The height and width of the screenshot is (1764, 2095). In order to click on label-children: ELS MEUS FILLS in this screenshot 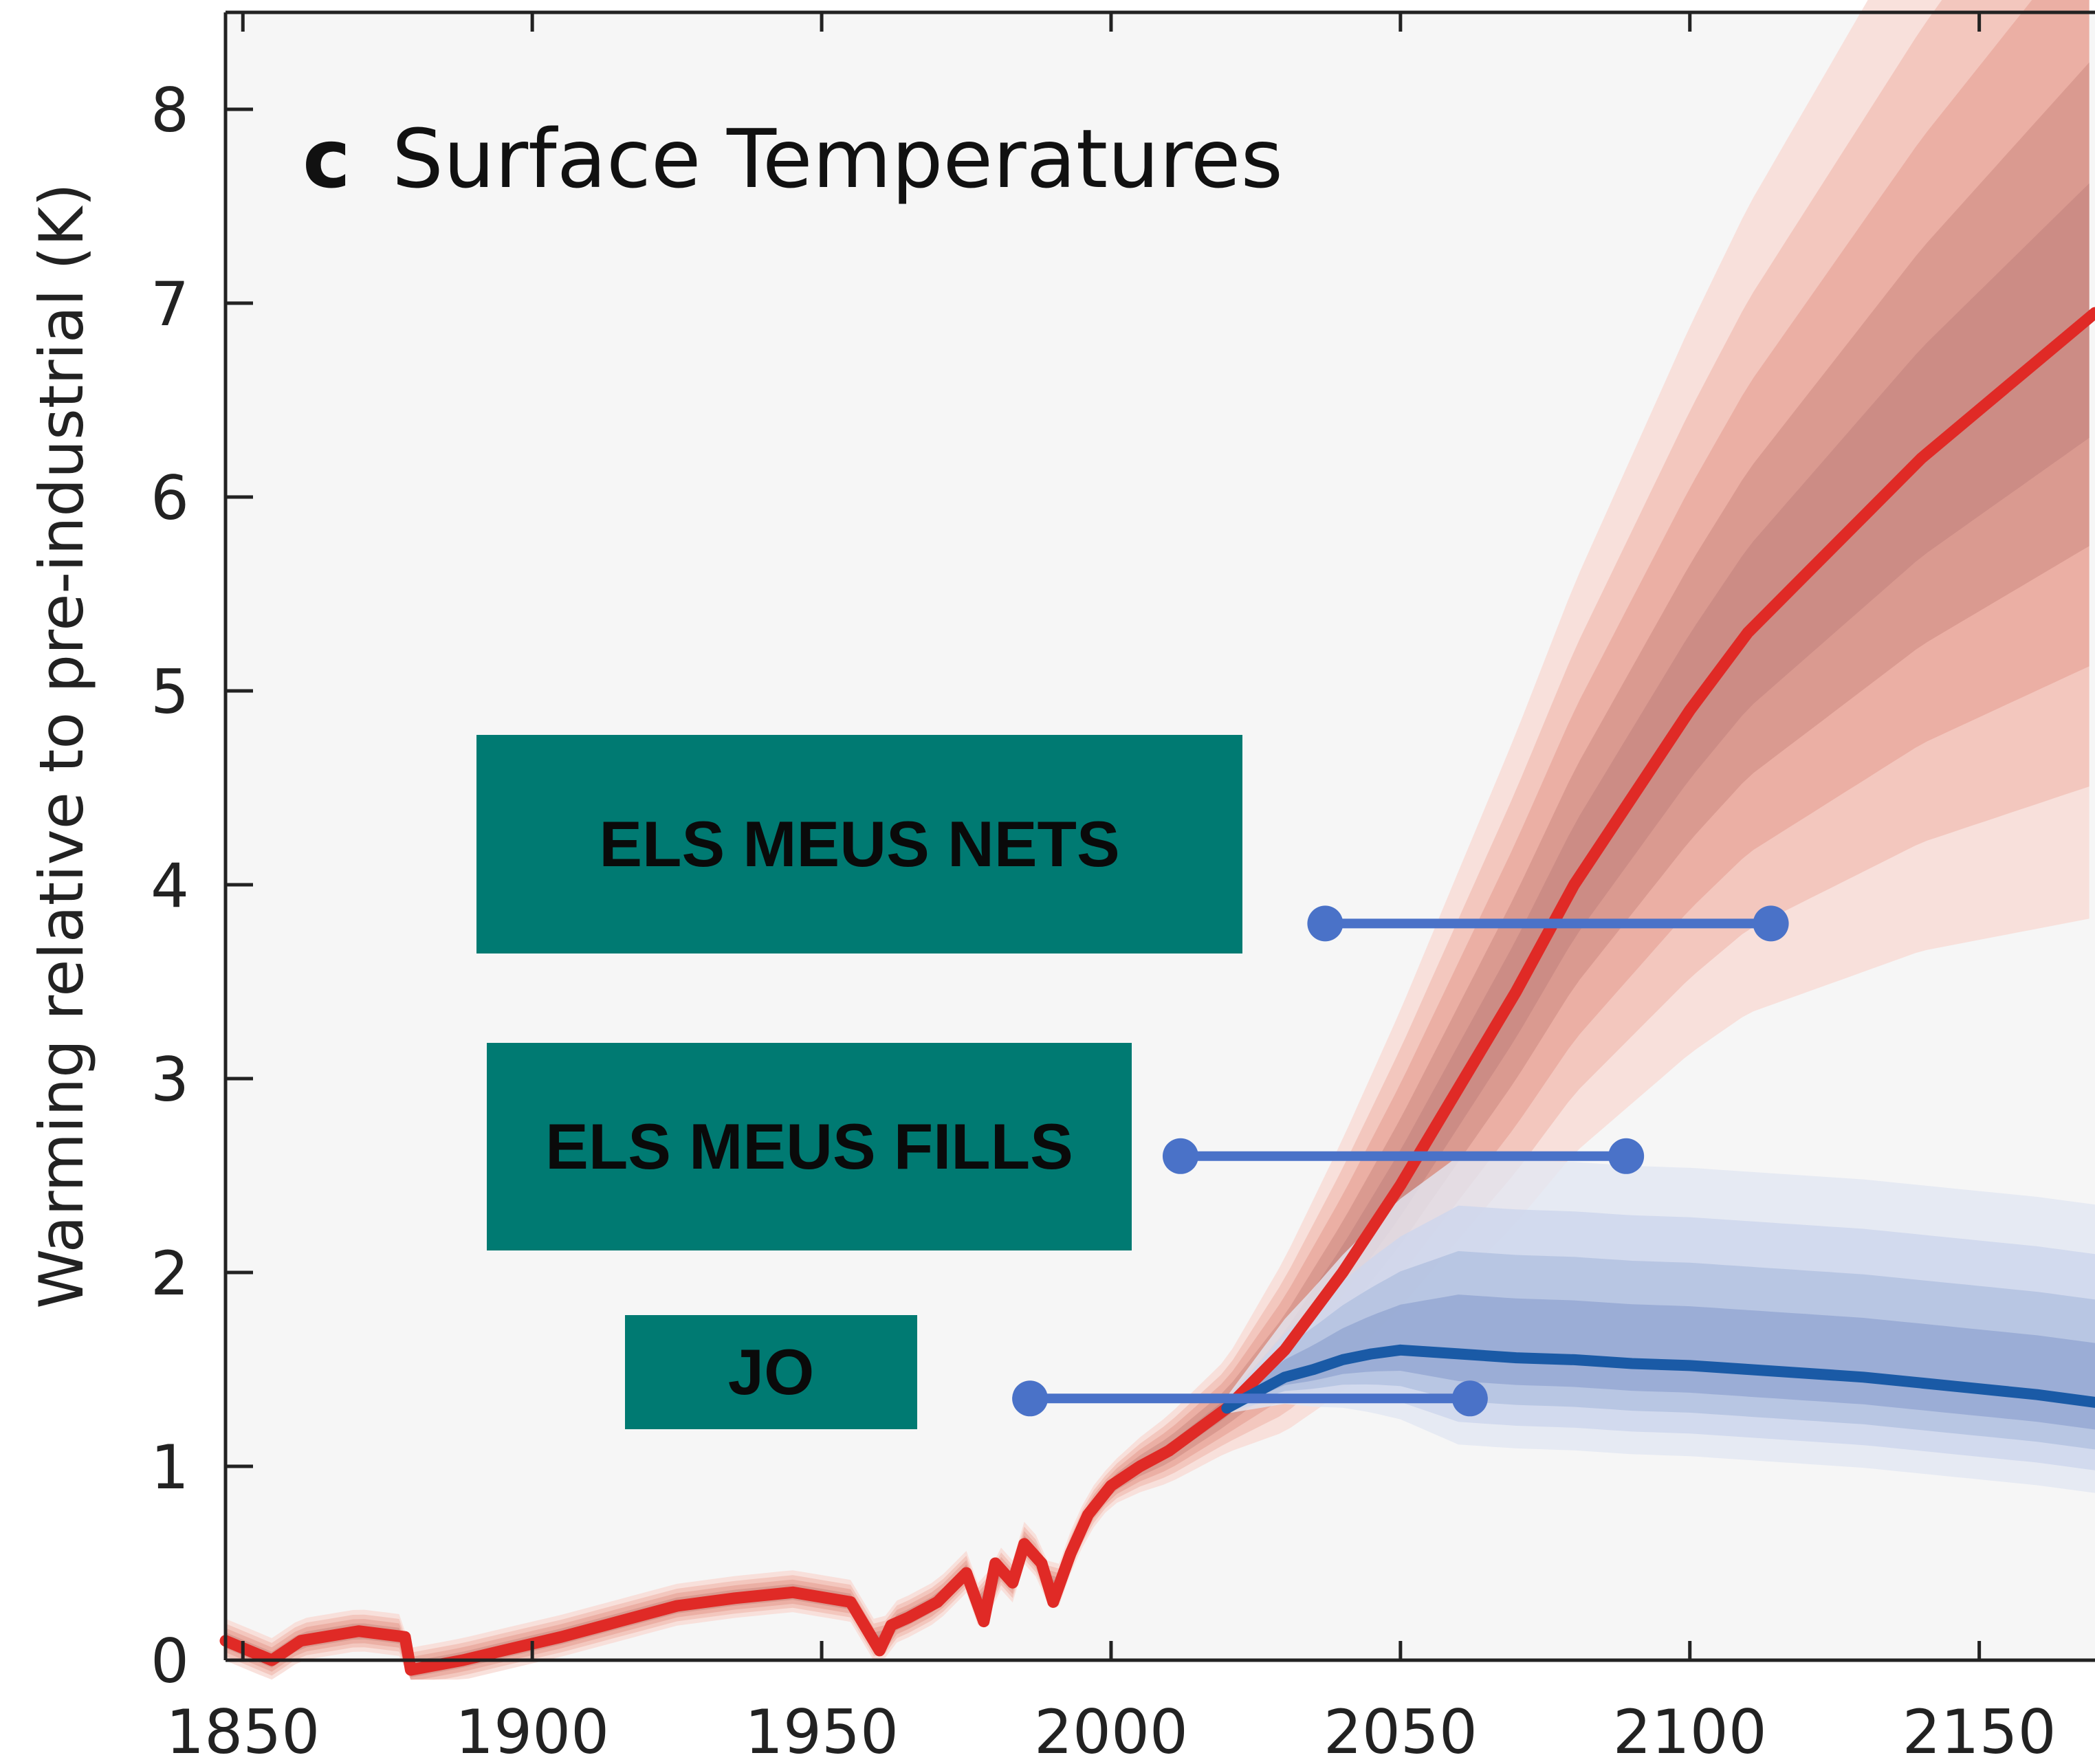, I will do `click(809, 1146)`.